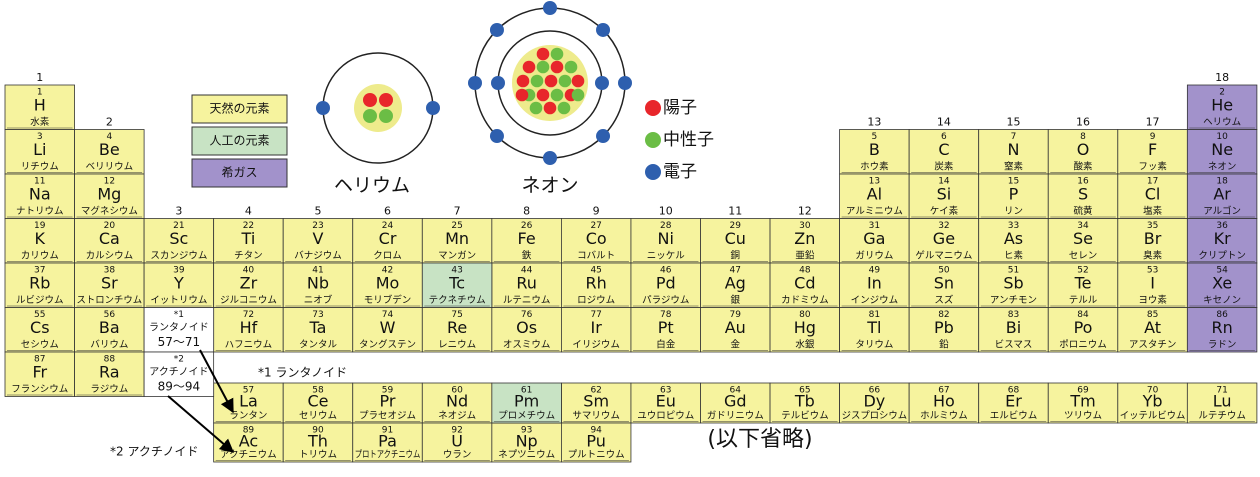  What do you see at coordinates (456, 226) in the screenshot?
I see `atomic-number: 25` at bounding box center [456, 226].